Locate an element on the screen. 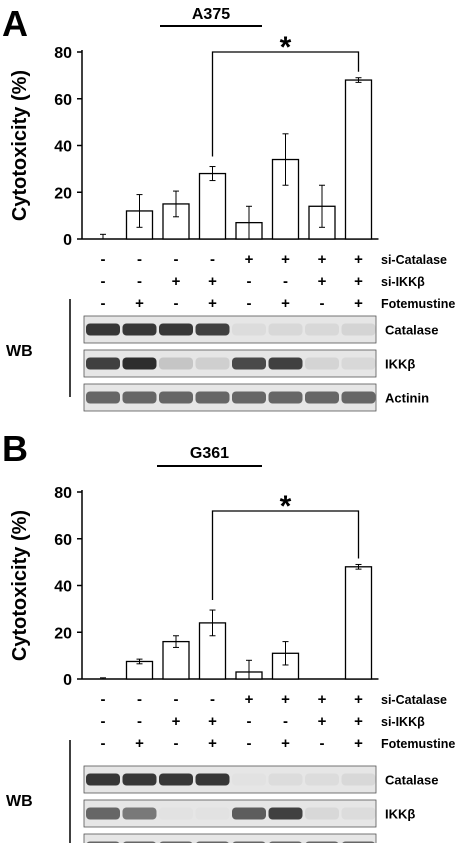 The height and width of the screenshot is (843, 474). bar is located at coordinates (358, 623).